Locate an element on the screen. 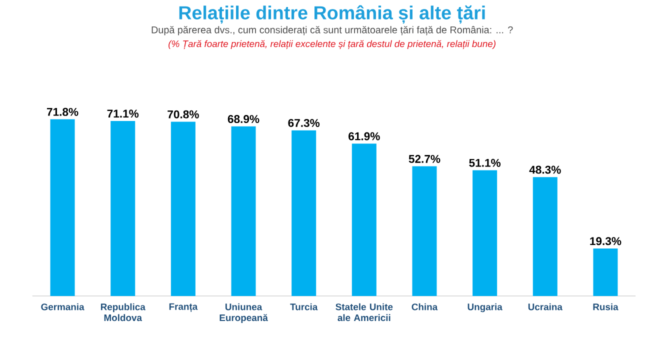 This screenshot has height=354, width=668. data-label: 68.9% is located at coordinates (244, 118).